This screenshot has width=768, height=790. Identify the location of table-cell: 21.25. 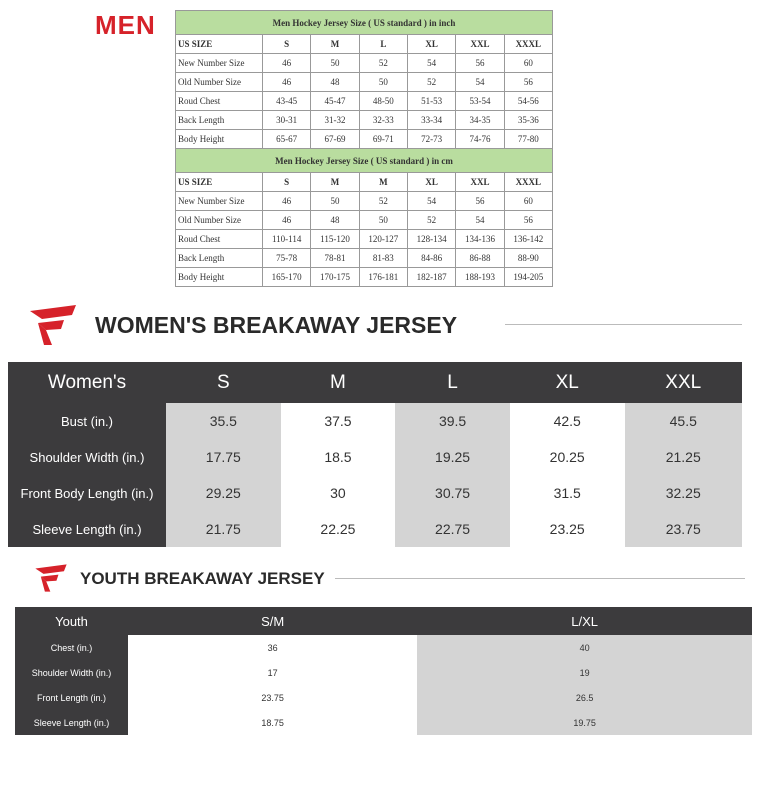
(683, 457).